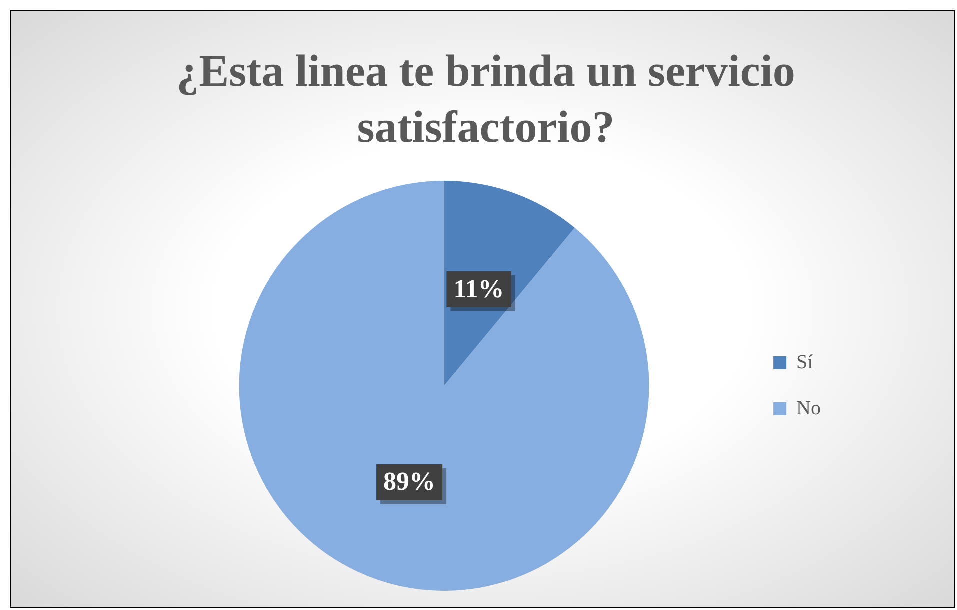 This screenshot has height=610, width=957. What do you see at coordinates (809, 408) in the screenshot?
I see `legend-label: No` at bounding box center [809, 408].